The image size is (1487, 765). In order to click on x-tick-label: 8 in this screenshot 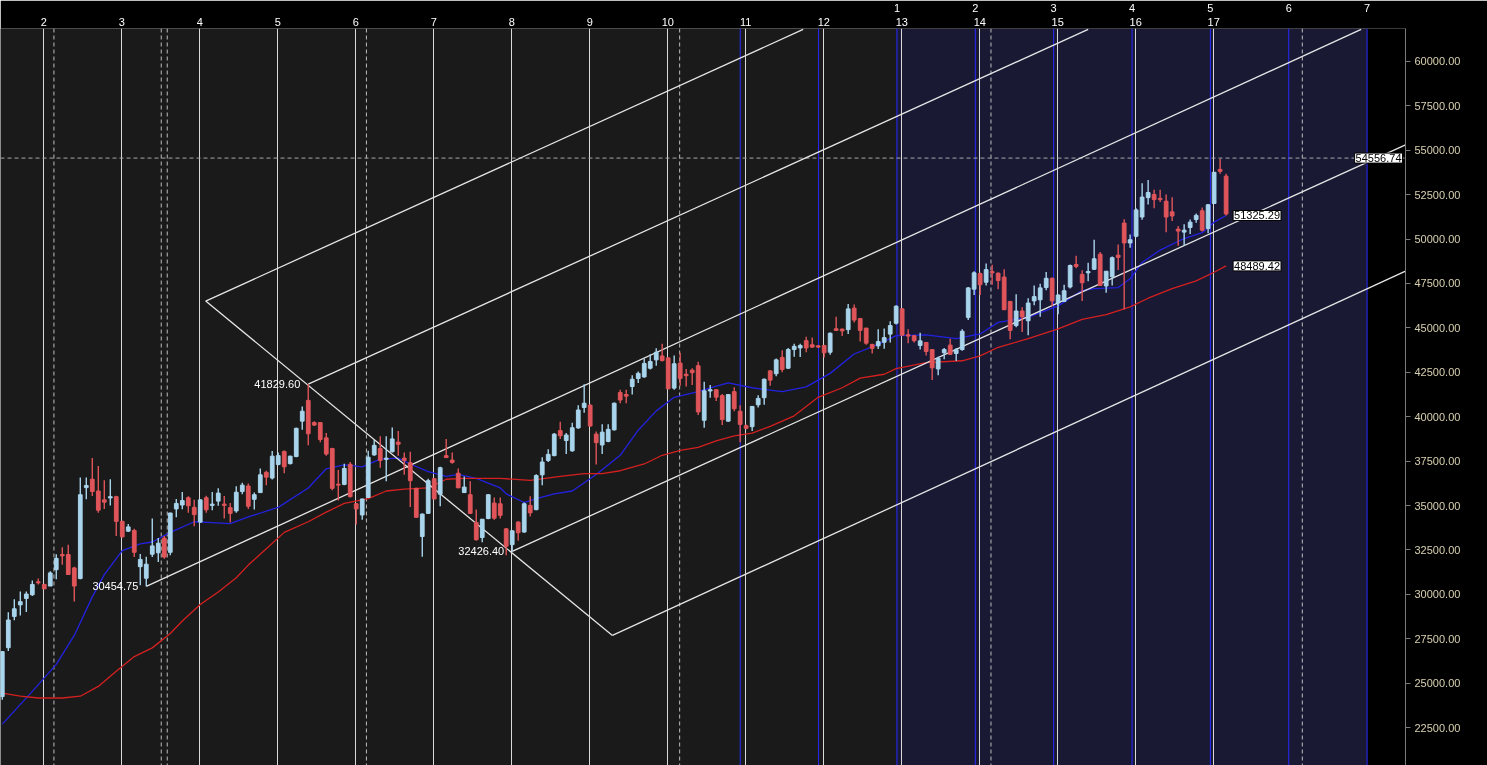, I will do `click(511, 21)`.